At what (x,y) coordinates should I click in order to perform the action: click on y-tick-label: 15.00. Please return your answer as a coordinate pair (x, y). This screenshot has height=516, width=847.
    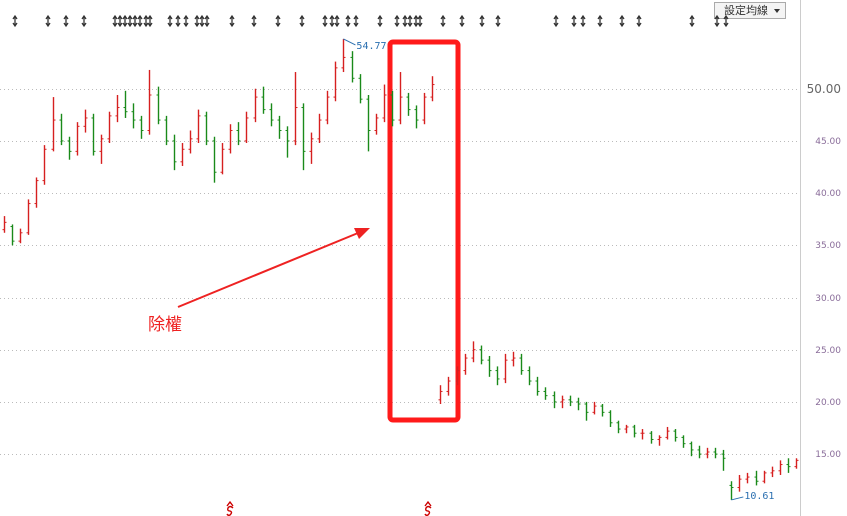
    Looking at the image, I should click on (828, 455).